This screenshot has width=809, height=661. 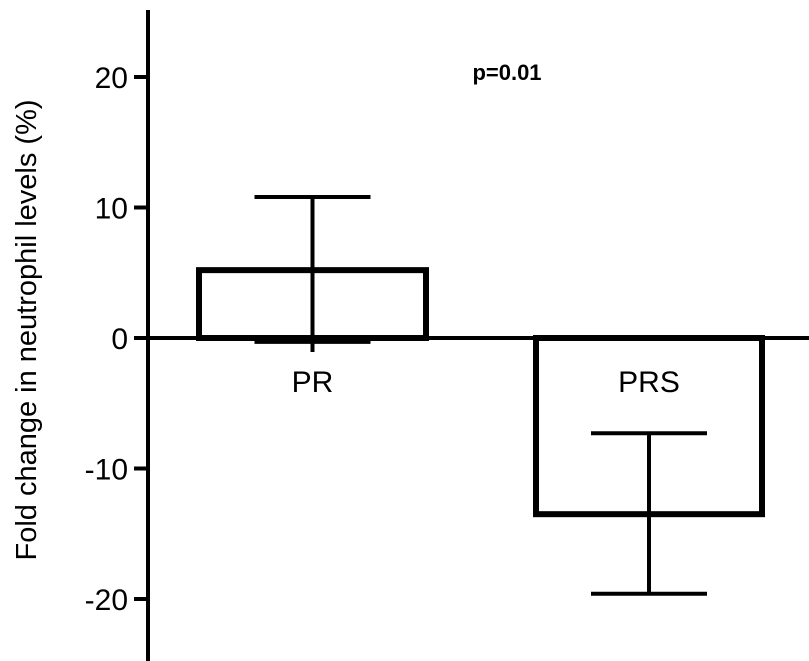 I want to click on category-label-prs: PRS, so click(x=649, y=382).